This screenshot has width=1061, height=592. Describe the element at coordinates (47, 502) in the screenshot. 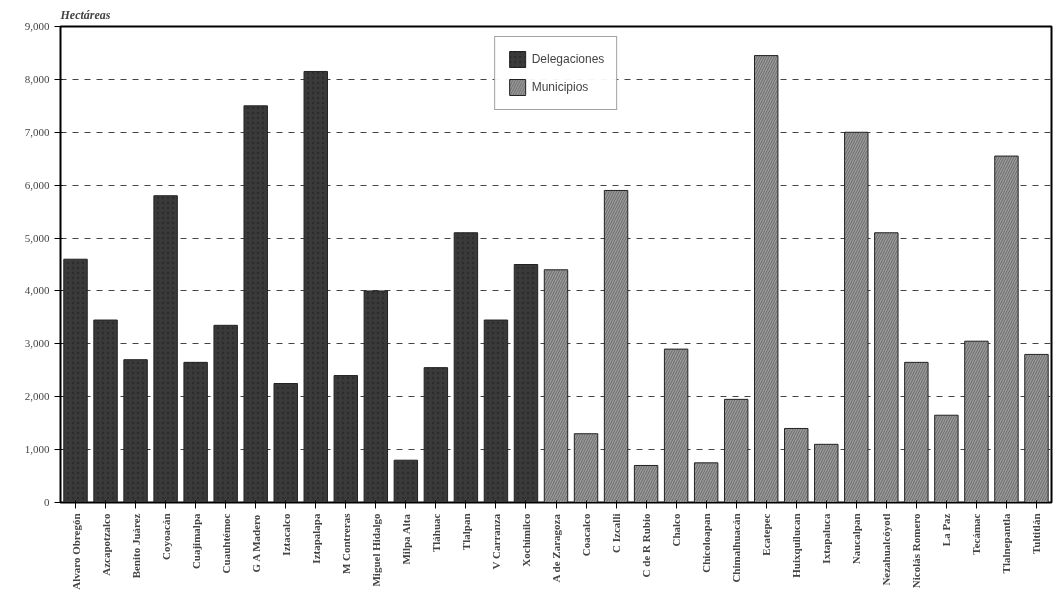

I see `y-tick-label: 0` at that location.